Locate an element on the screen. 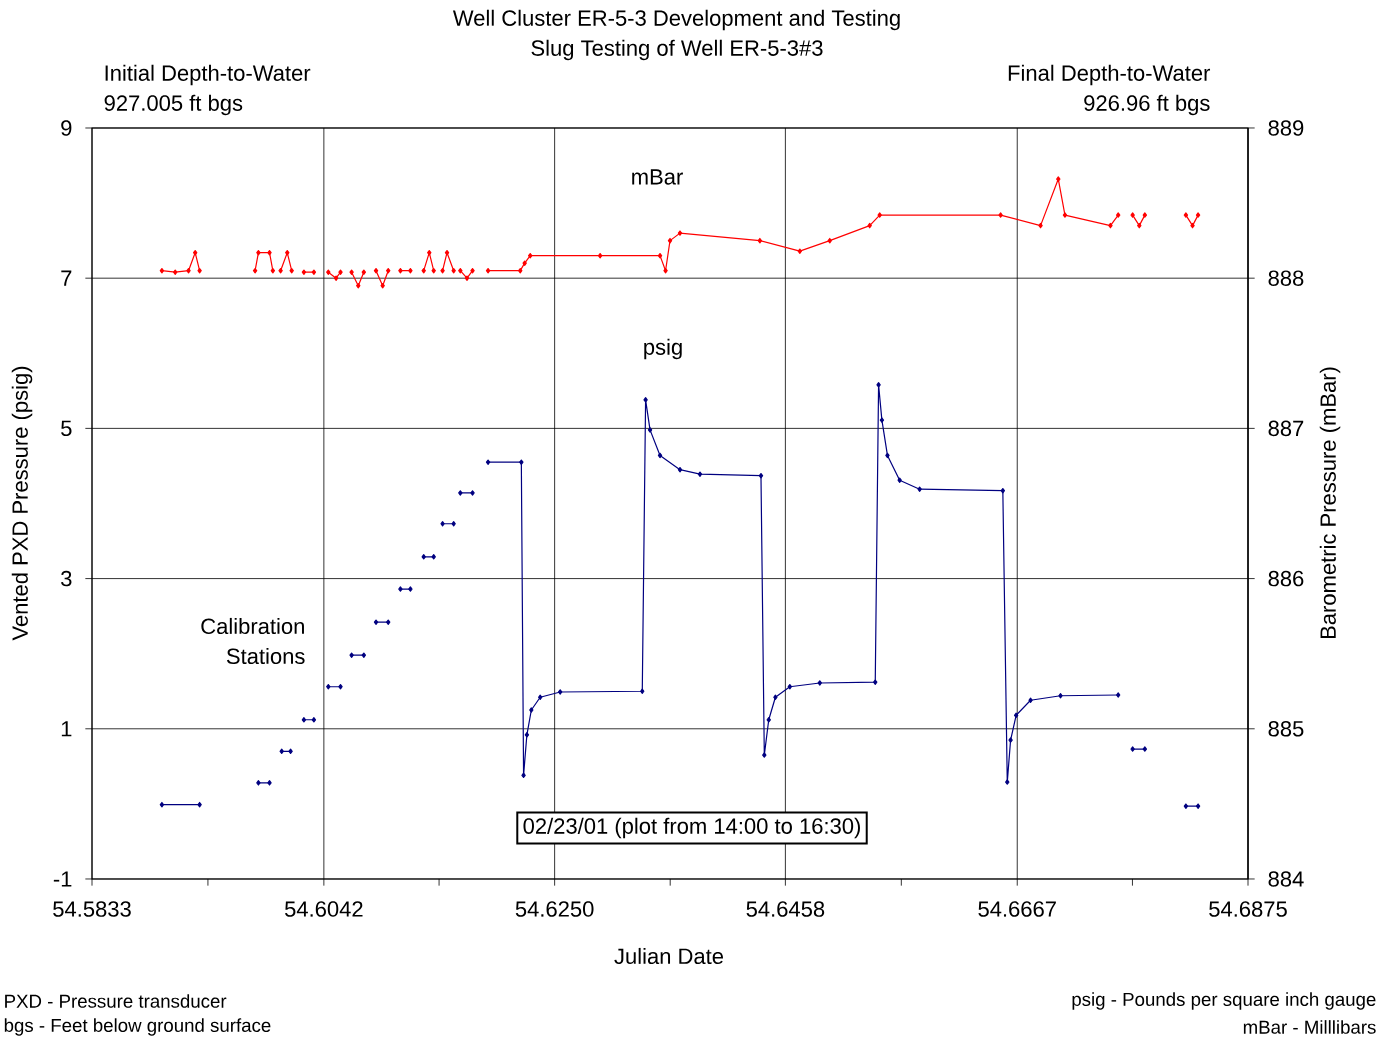 This screenshot has height=1041, width=1382. x-tick-label: 54.6458 is located at coordinates (785, 909).